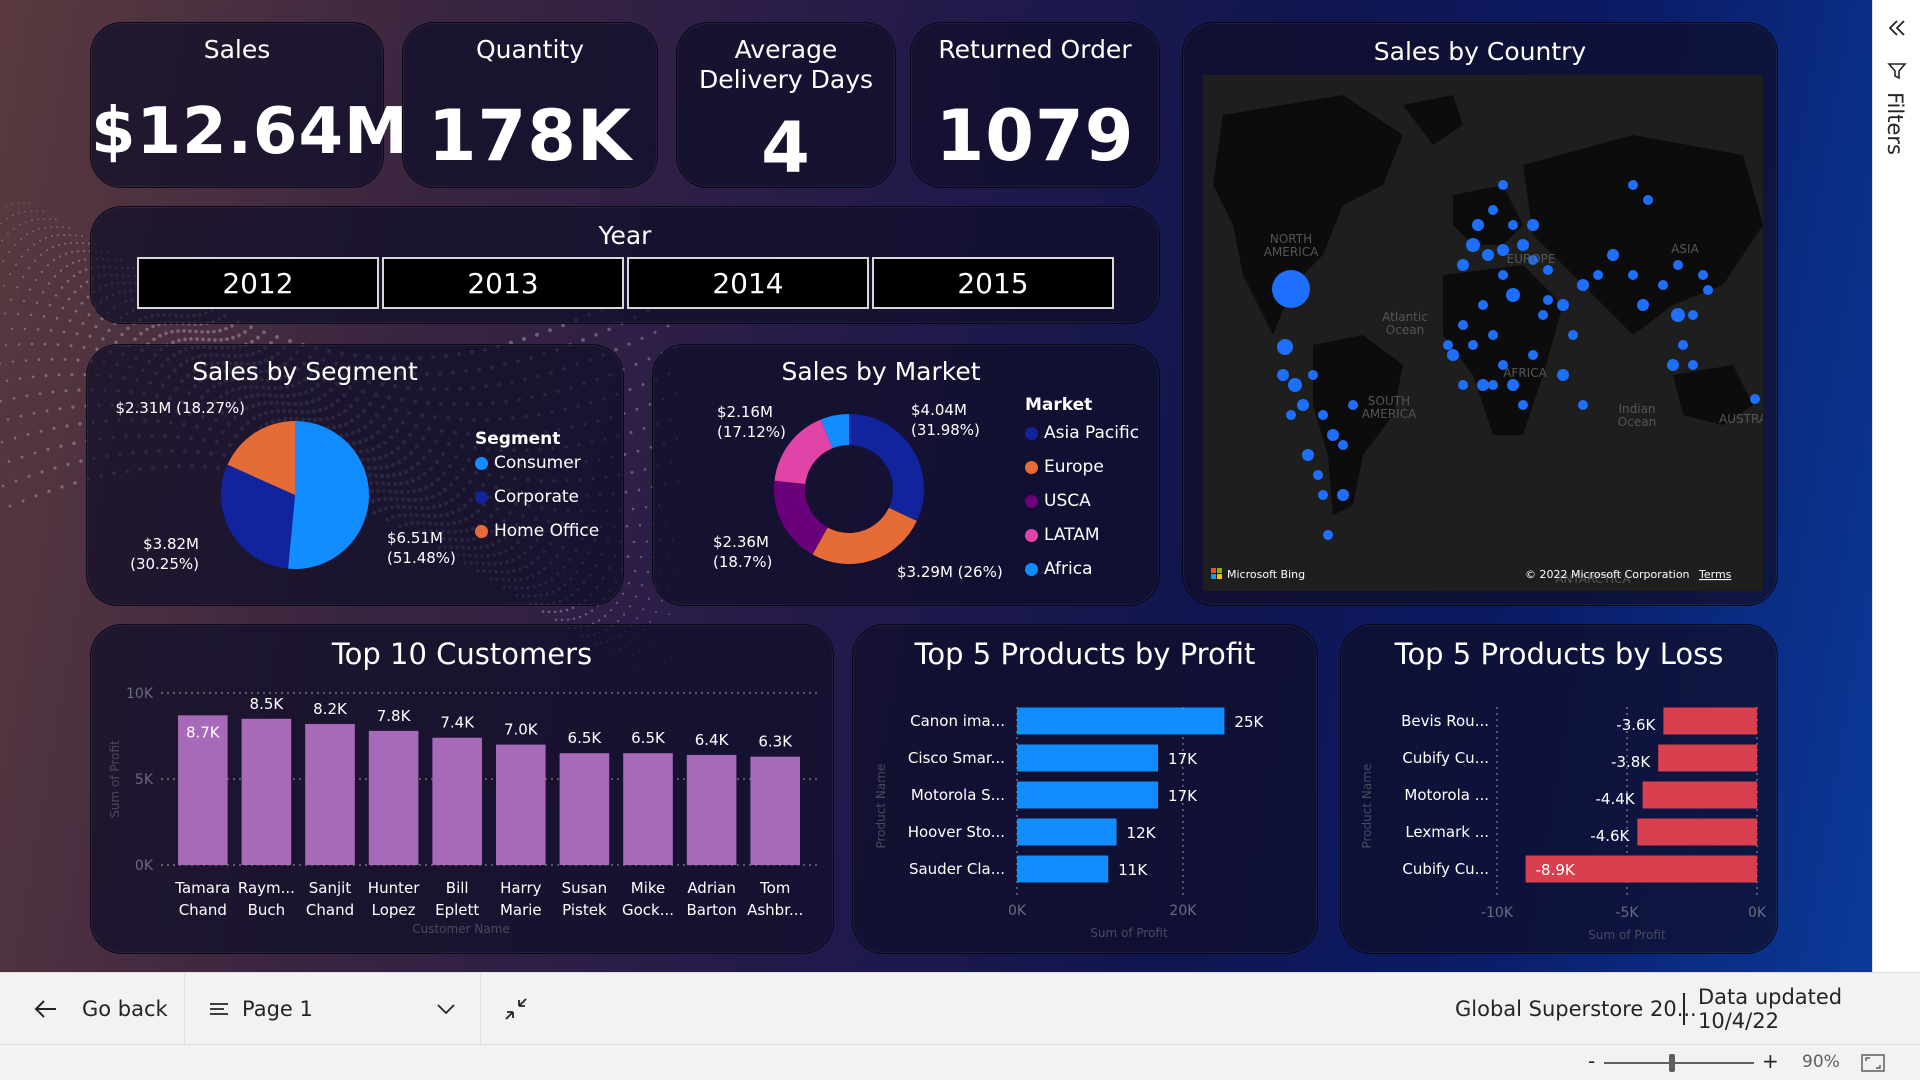 This screenshot has width=1920, height=1080. Describe the element at coordinates (993, 283) in the screenshot. I see `year-button-2015: 2015` at that location.